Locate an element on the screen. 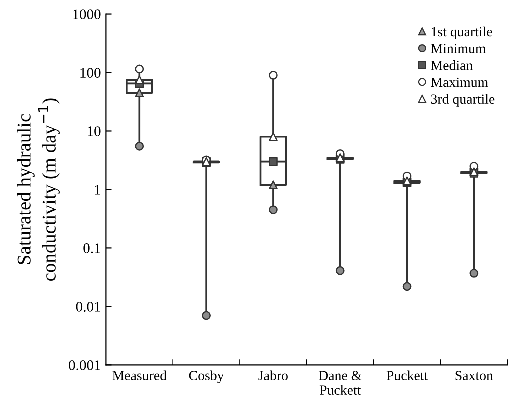 The height and width of the screenshot is (408, 518). y-tick-label: 10 is located at coordinates (94, 131).